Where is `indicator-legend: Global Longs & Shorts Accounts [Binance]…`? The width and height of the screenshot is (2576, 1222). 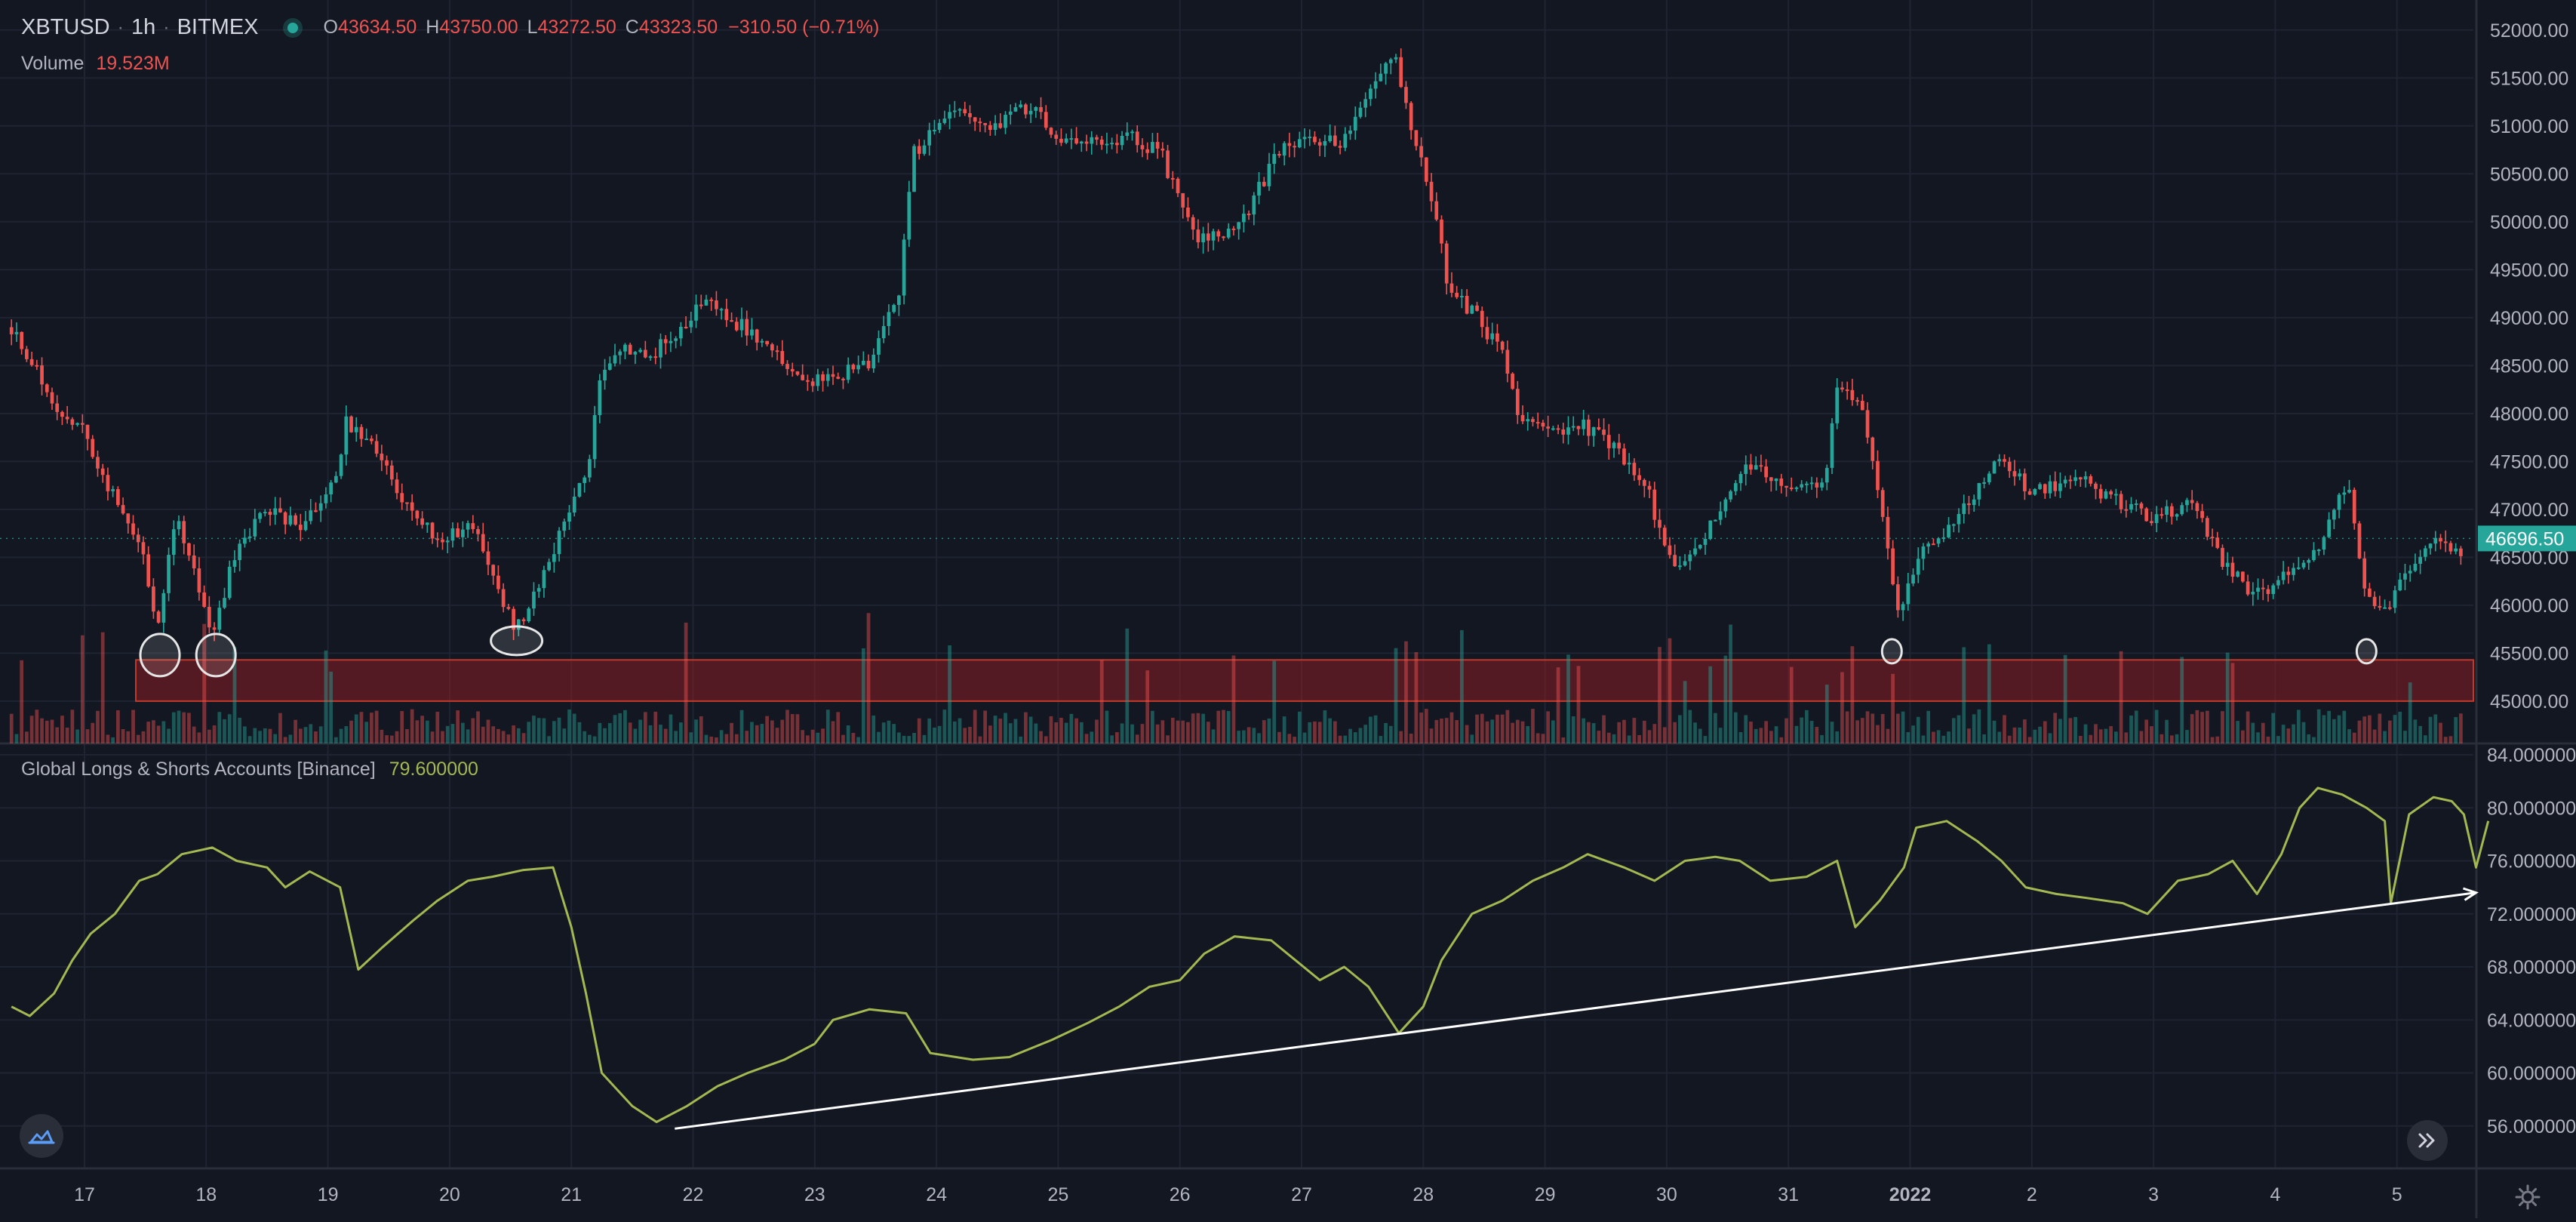 indicator-legend: Global Longs & Shorts Accounts [Binance]… is located at coordinates (249, 769).